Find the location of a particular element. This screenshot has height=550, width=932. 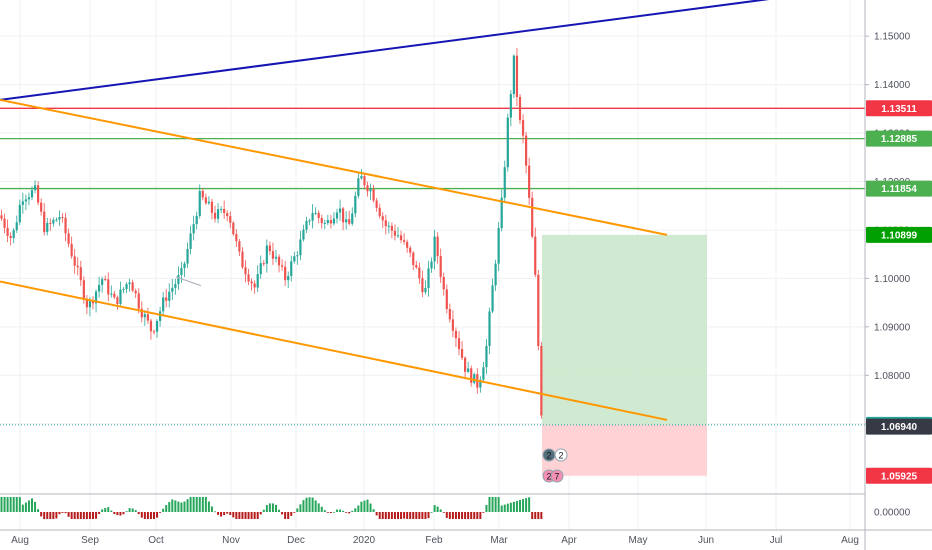

stop-loss-tag-label: 1.05925 is located at coordinates (899, 476).